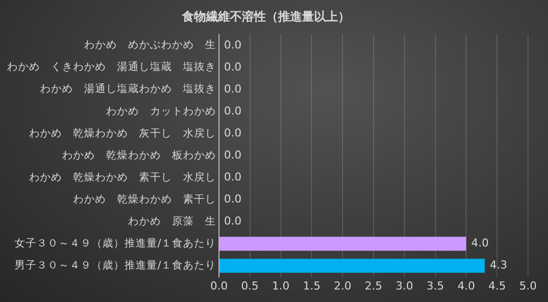  Describe the element at coordinates (115, 265) in the screenshot. I see `y-tick-label: 男子３０～４９（歳）推進量/１食あたり` at that location.